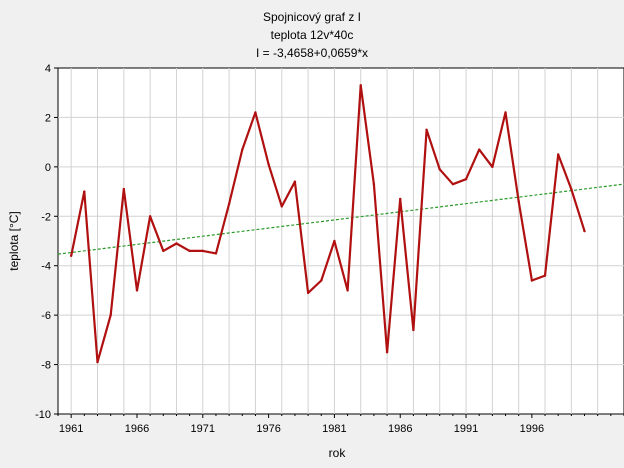 The width and height of the screenshot is (624, 468). I want to click on y-tick-label: -6, so click(46, 316).